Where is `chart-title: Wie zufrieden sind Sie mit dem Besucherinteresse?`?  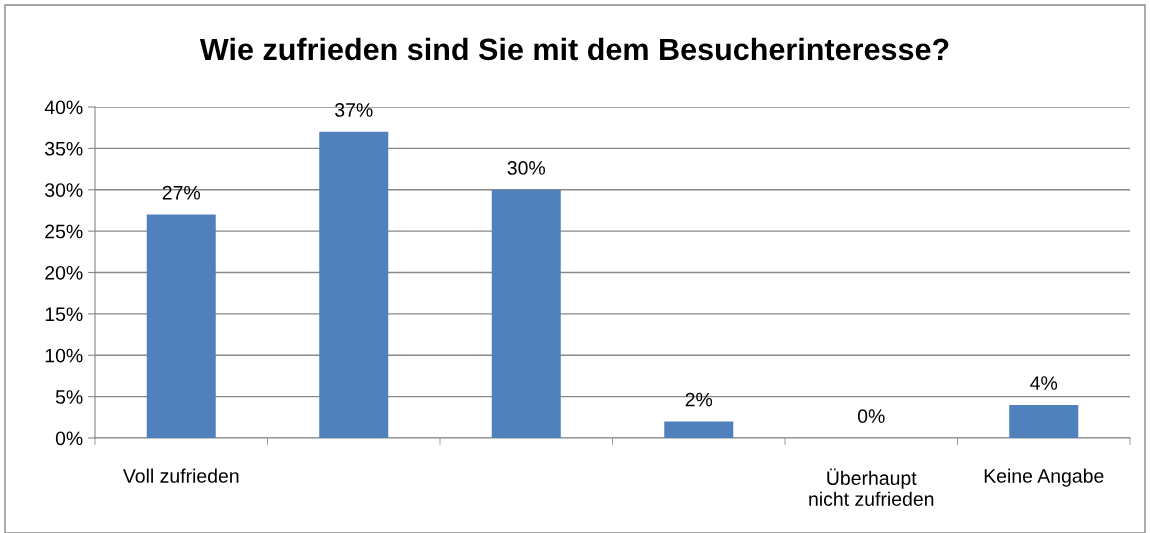
chart-title: Wie zufrieden sind Sie mit dem Besucherinteresse? is located at coordinates (574, 49).